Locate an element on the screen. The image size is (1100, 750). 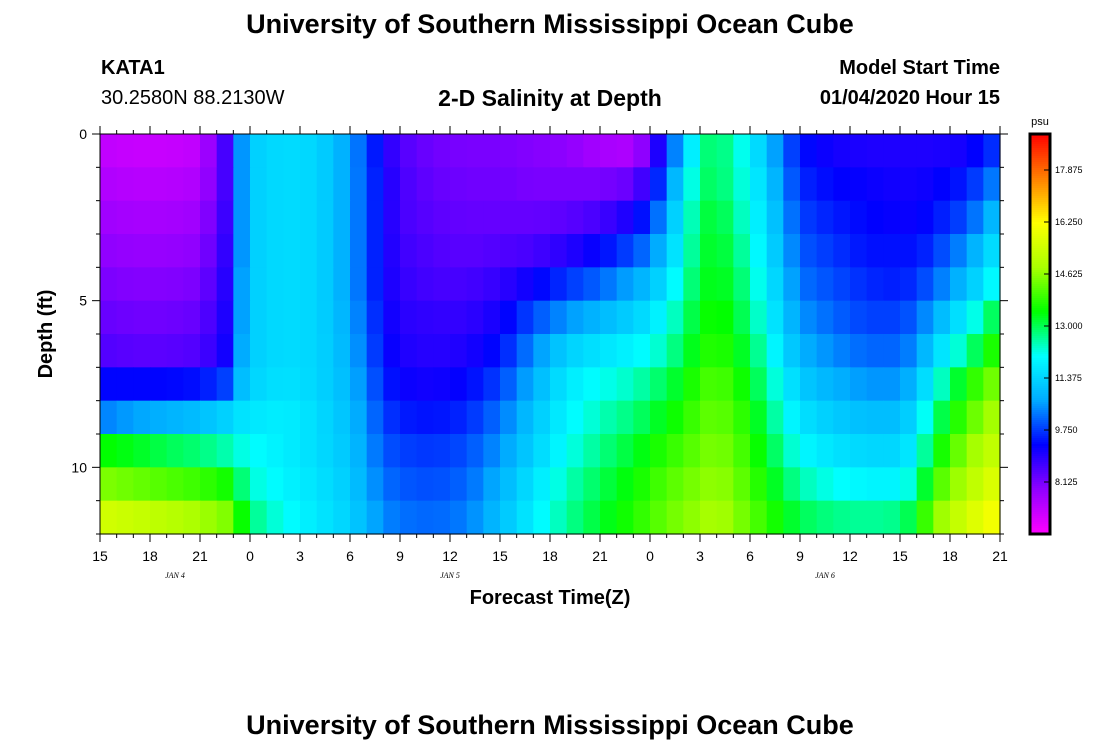
x-axis-label: Forecast Time(Z) is located at coordinates (550, 598).